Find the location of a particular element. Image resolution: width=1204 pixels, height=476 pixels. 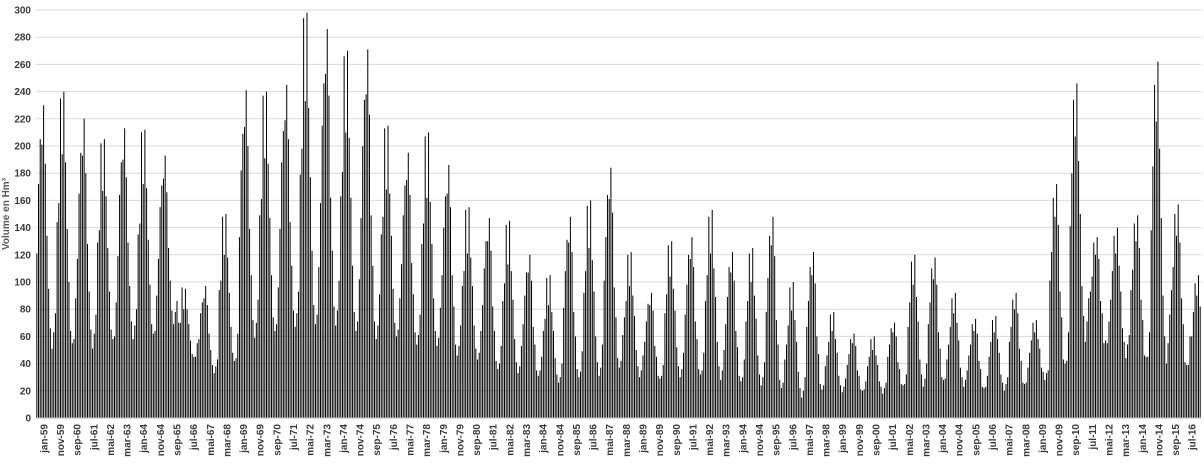

x-tick-label: jan-79 is located at coordinates (444, 439).